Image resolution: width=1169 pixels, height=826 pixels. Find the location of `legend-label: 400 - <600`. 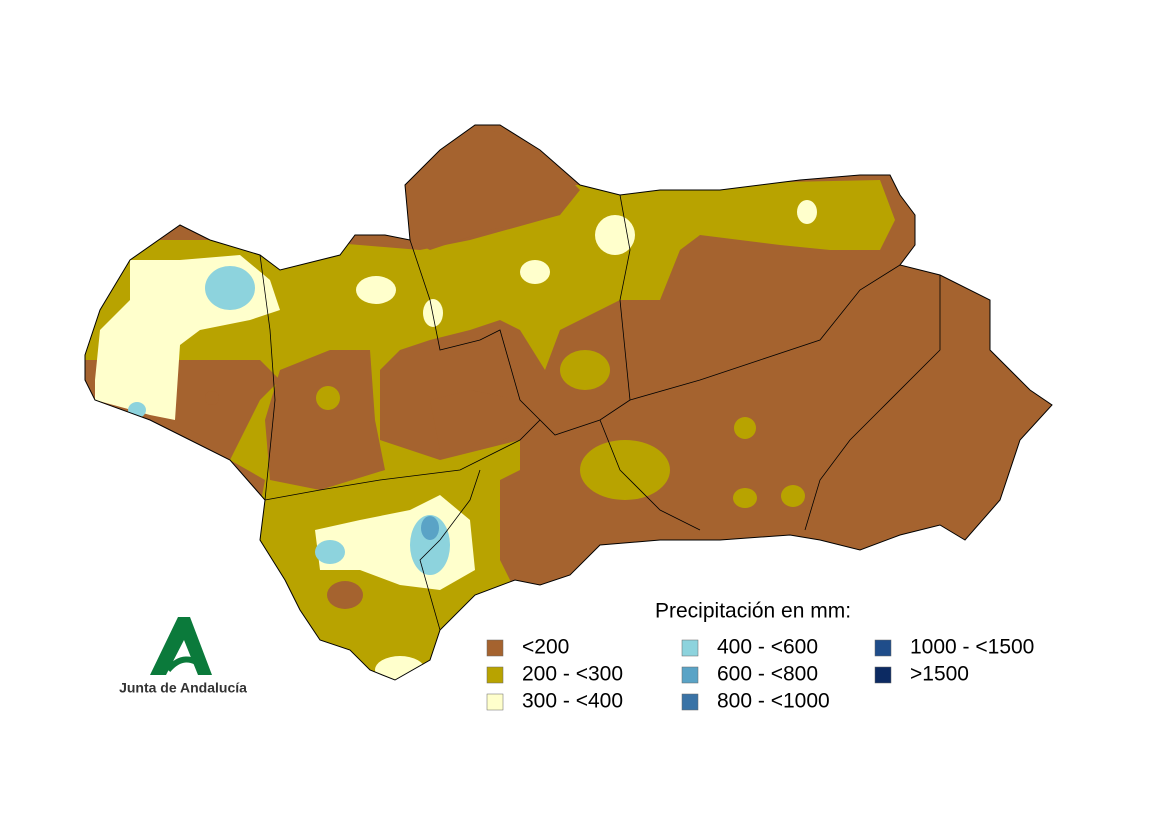

legend-label: 400 - <600 is located at coordinates (767, 647).